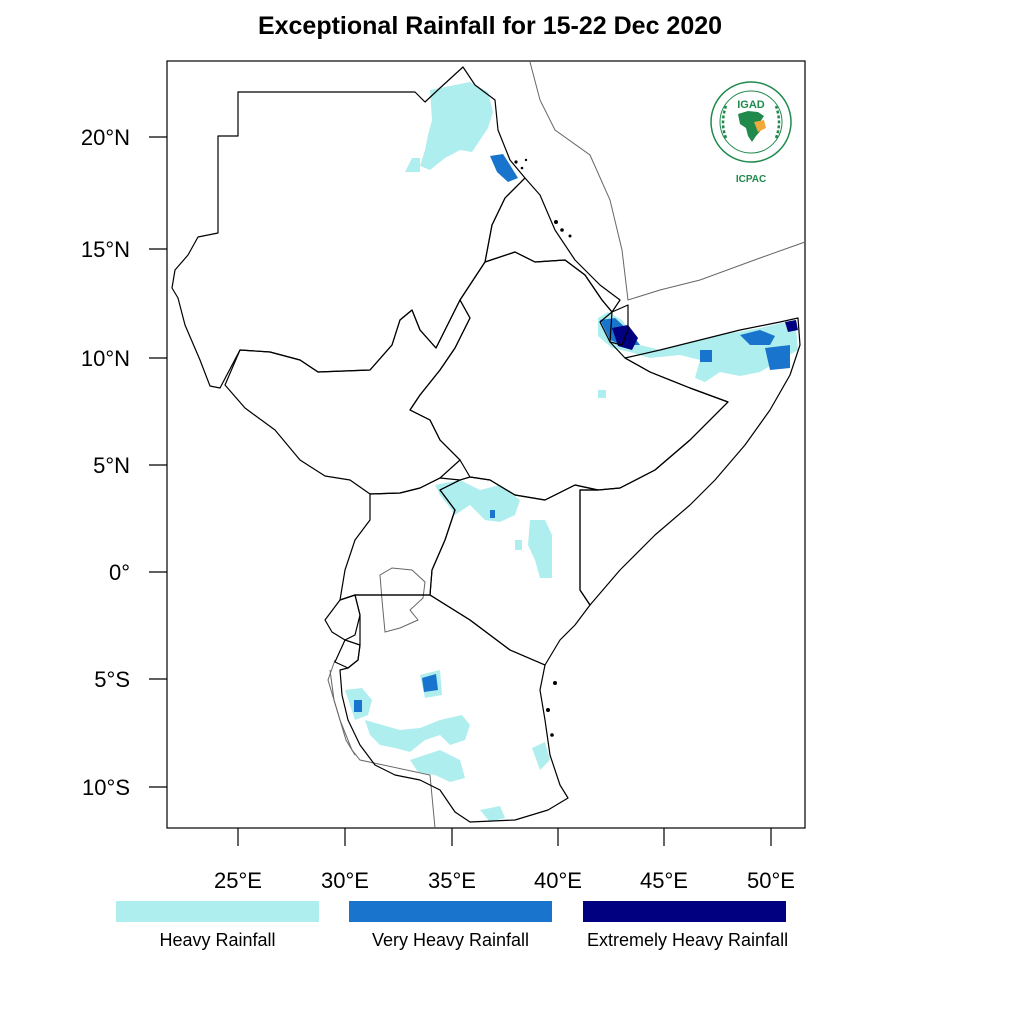 This screenshot has width=1024, height=1024. I want to click on lon-tick-label: 35°E, so click(452, 880).